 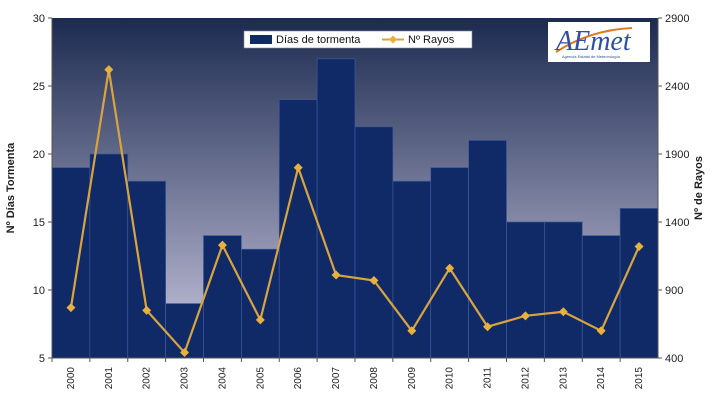 I want to click on legend-box, so click(x=358, y=39).